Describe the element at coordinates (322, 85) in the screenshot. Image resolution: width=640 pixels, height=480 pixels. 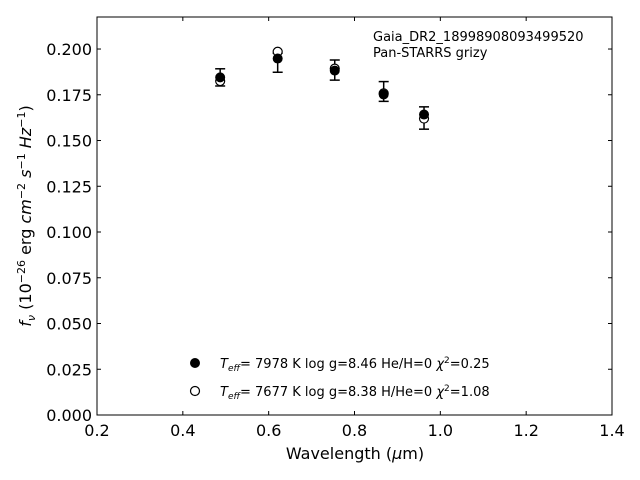
I see `data-points` at that location.